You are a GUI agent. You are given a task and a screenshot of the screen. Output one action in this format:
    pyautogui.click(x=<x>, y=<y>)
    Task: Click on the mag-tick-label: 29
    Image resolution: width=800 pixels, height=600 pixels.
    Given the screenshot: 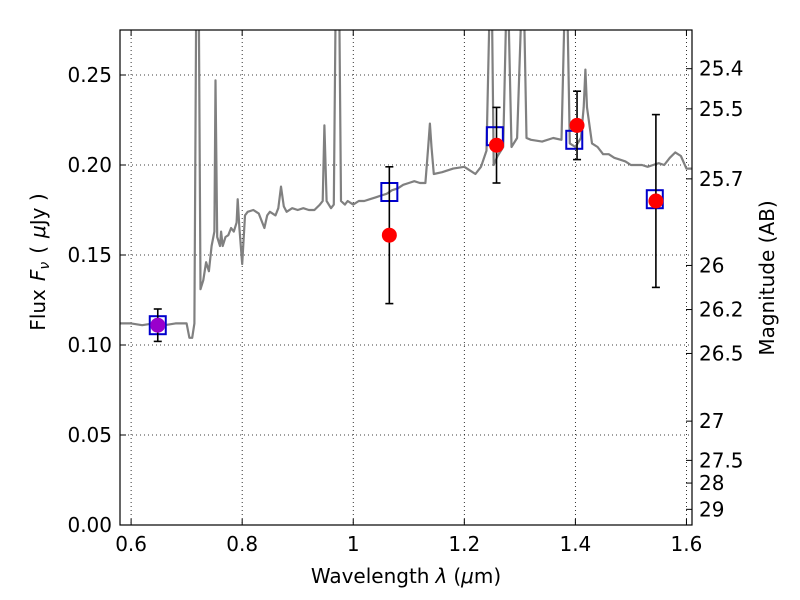 What is the action you would take?
    pyautogui.click(x=711, y=509)
    